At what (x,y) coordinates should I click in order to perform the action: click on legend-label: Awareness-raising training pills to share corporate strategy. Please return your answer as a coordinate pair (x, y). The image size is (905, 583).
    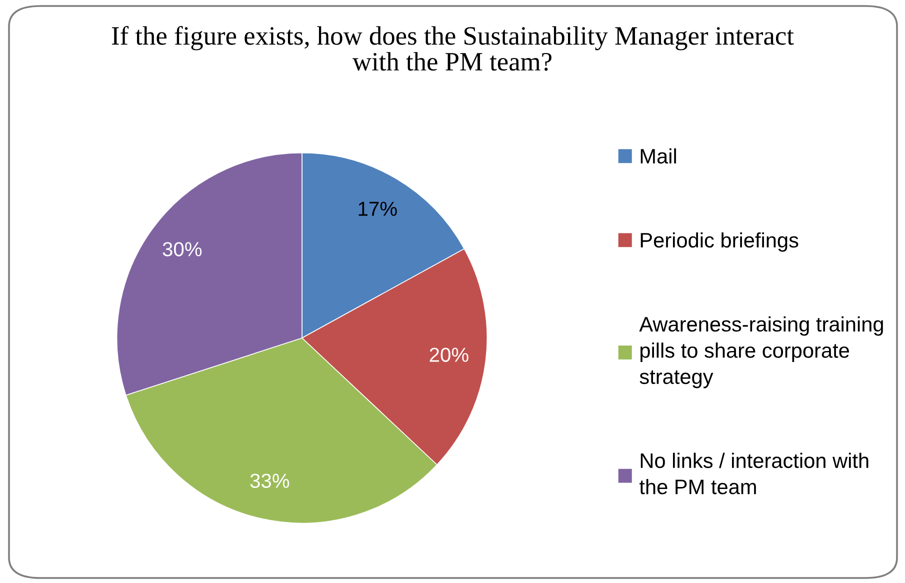
    Looking at the image, I should click on (761, 352).